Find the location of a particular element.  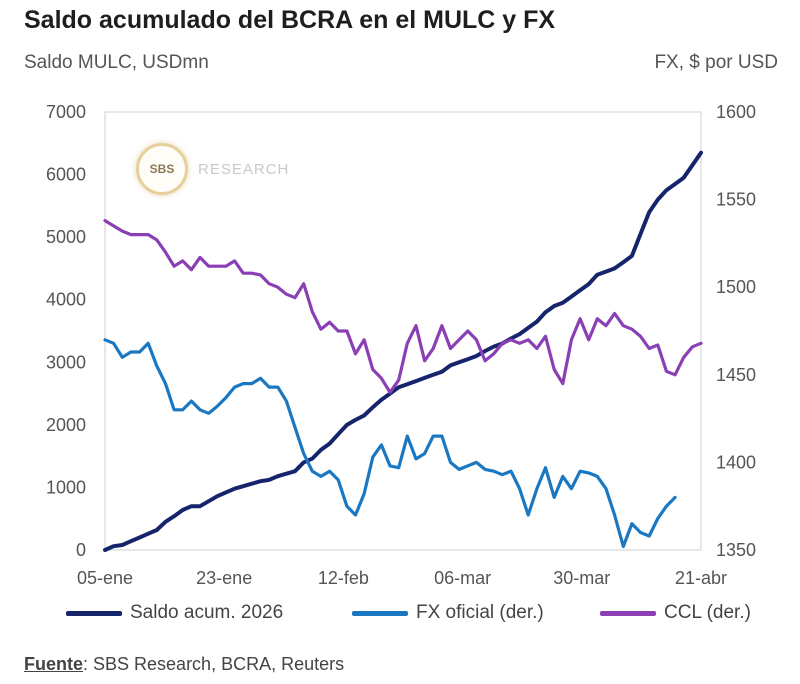

y-left-tick-label: 7000 is located at coordinates (66, 112).